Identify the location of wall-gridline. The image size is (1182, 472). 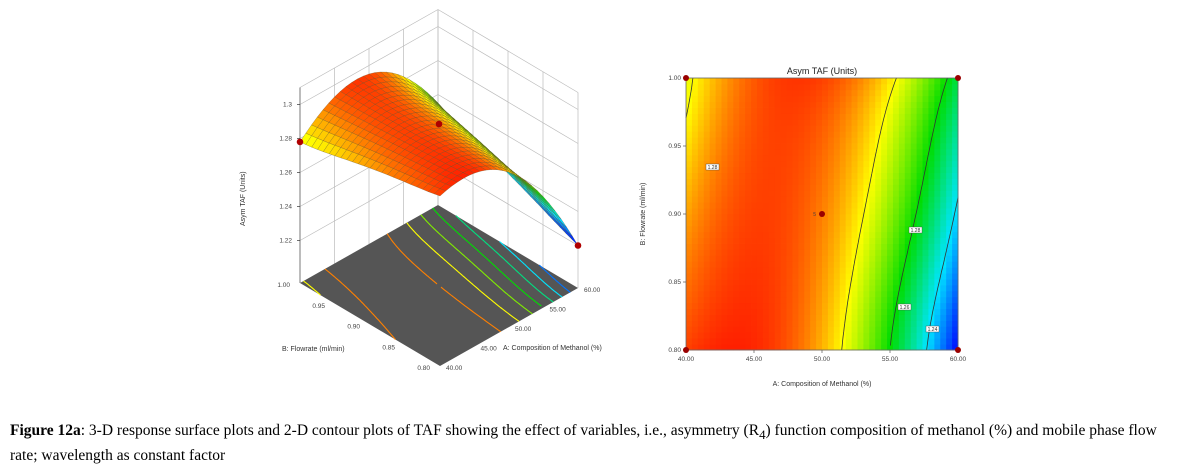
(508, 102).